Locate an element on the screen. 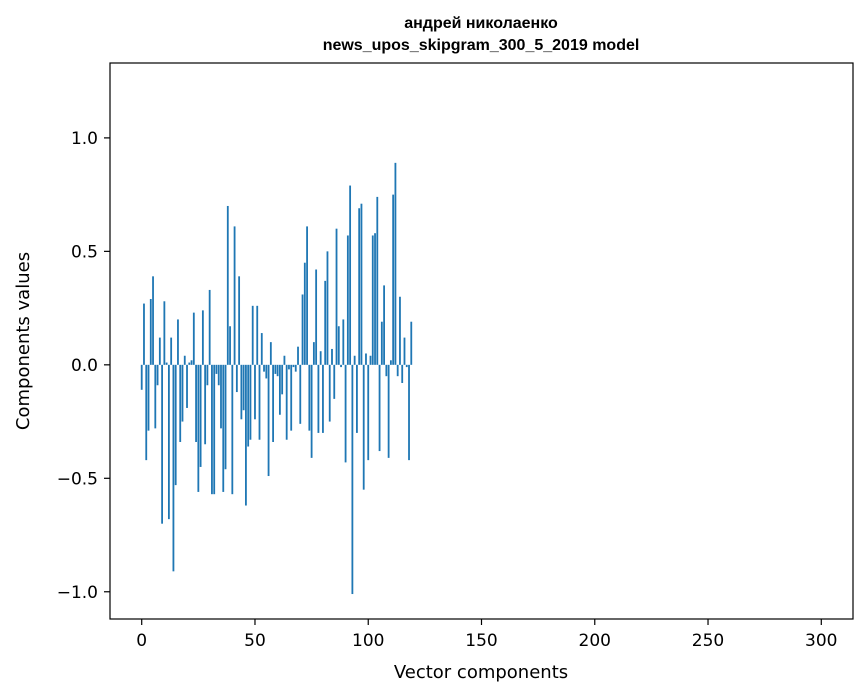 The width and height of the screenshot is (867, 696). x-tick-label: 200 is located at coordinates (595, 641).